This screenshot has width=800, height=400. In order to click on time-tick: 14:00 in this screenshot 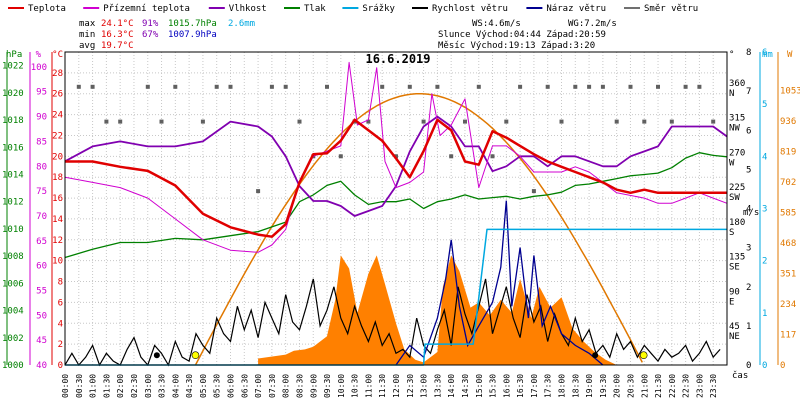, I will do `click(451, 386)`.